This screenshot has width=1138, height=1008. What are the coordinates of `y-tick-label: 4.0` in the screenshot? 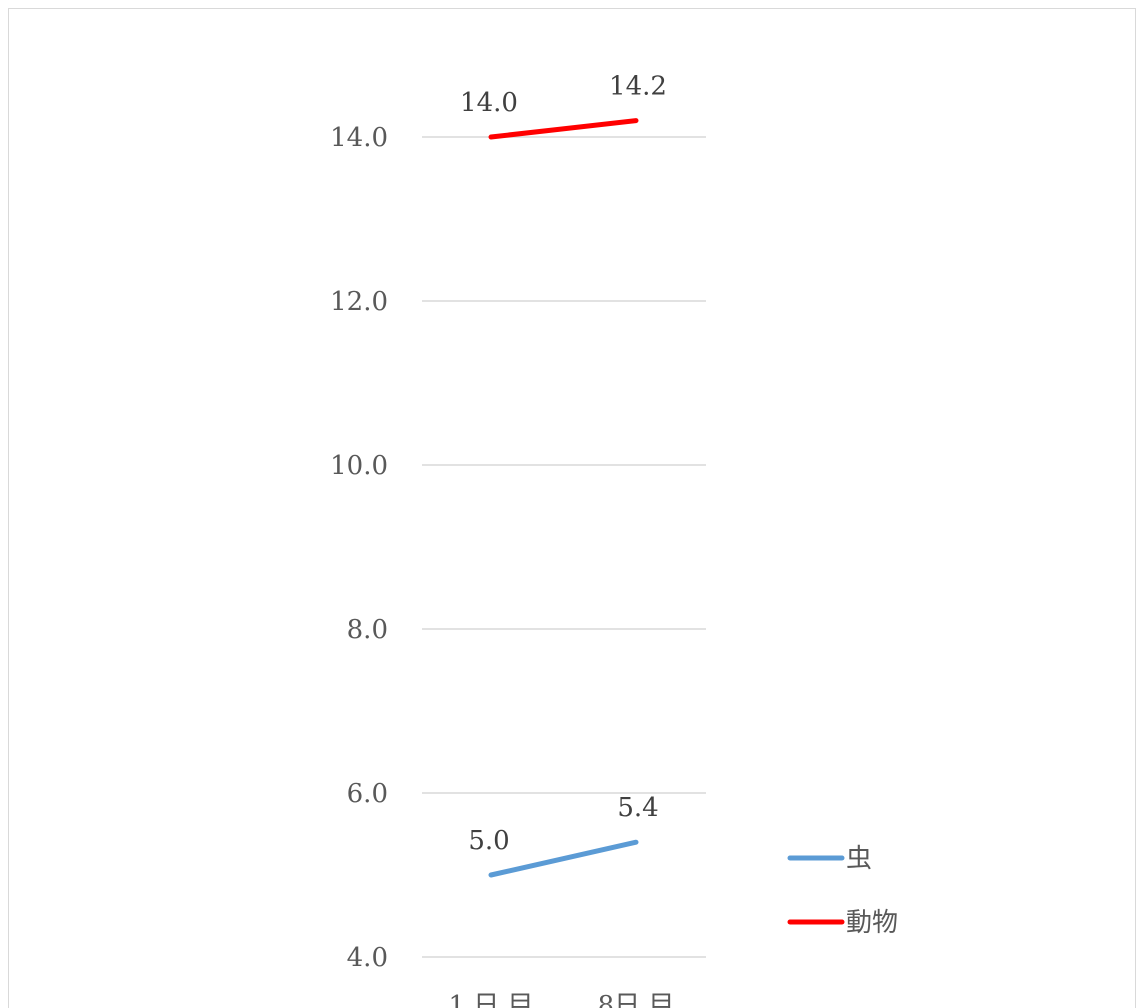 It's located at (367, 958).